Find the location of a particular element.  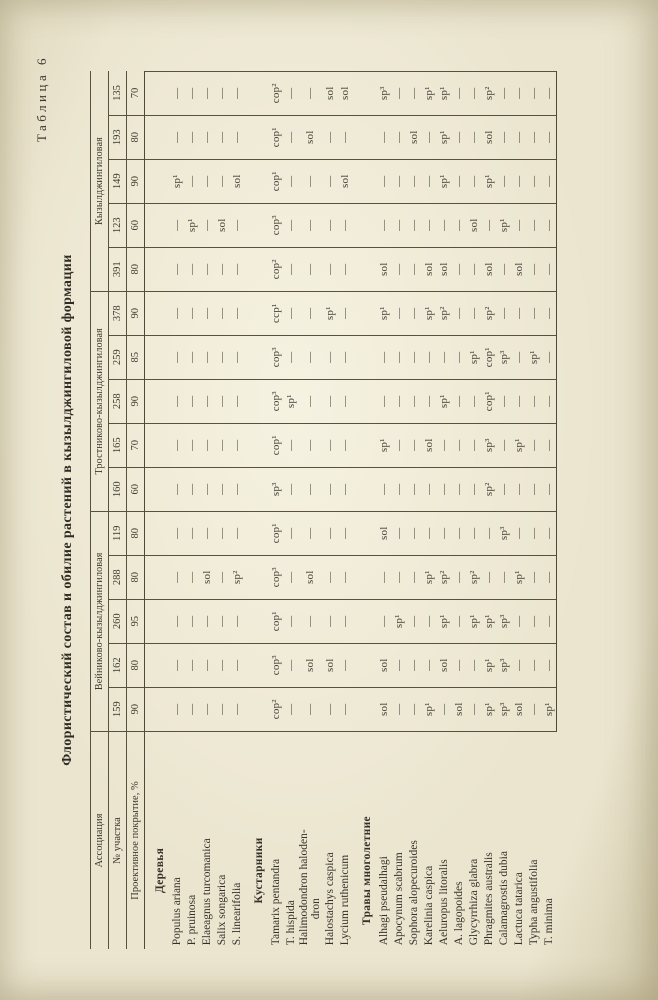

abundance-cell: sp² is located at coordinates (488, 489).